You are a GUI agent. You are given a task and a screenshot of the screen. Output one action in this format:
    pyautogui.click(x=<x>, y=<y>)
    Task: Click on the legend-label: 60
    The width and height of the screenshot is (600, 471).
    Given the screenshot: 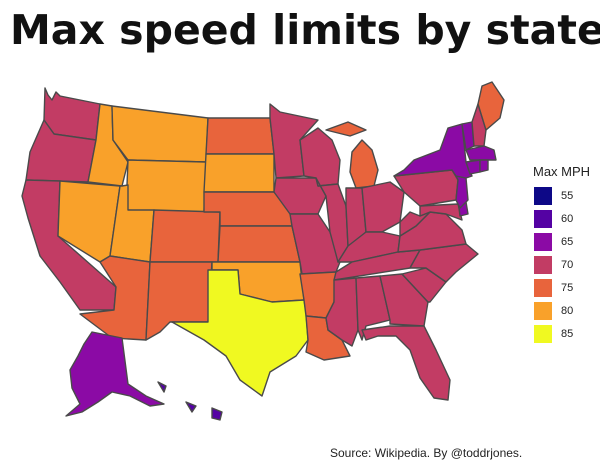 What is the action you would take?
    pyautogui.click(x=567, y=218)
    